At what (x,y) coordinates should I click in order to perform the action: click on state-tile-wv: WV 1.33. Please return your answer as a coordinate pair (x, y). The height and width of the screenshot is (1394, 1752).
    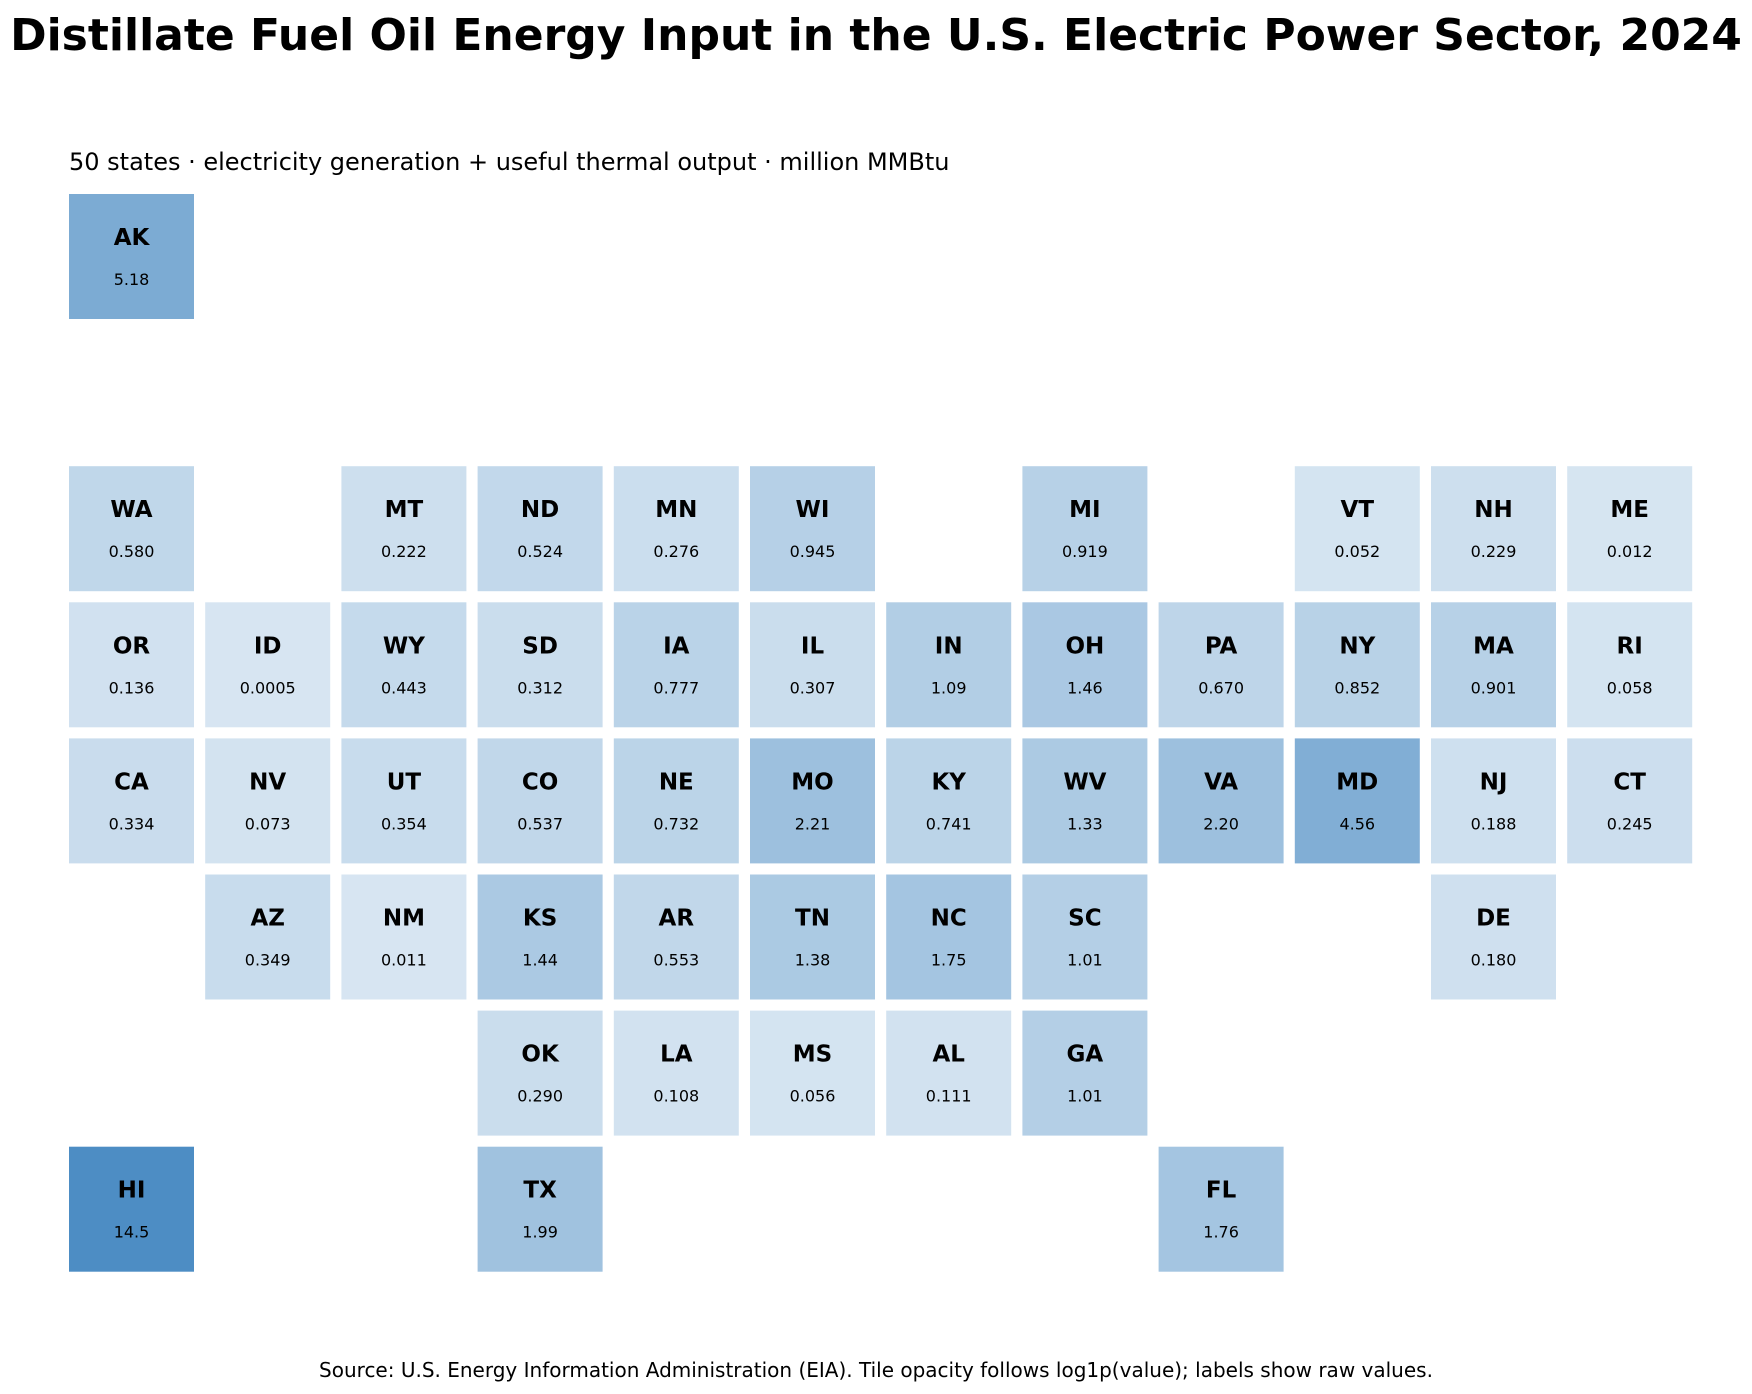
    Looking at the image, I should click on (1085, 801).